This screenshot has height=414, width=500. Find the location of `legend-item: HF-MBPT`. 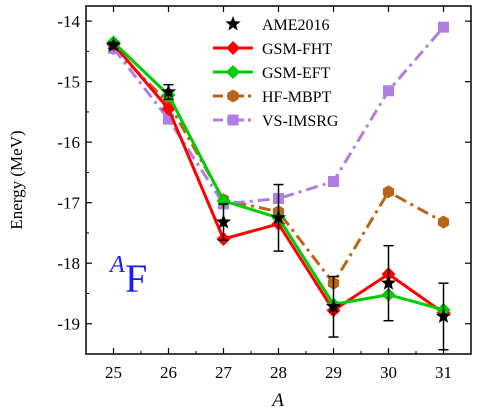

legend-item: HF-MBPT is located at coordinates (272, 97).